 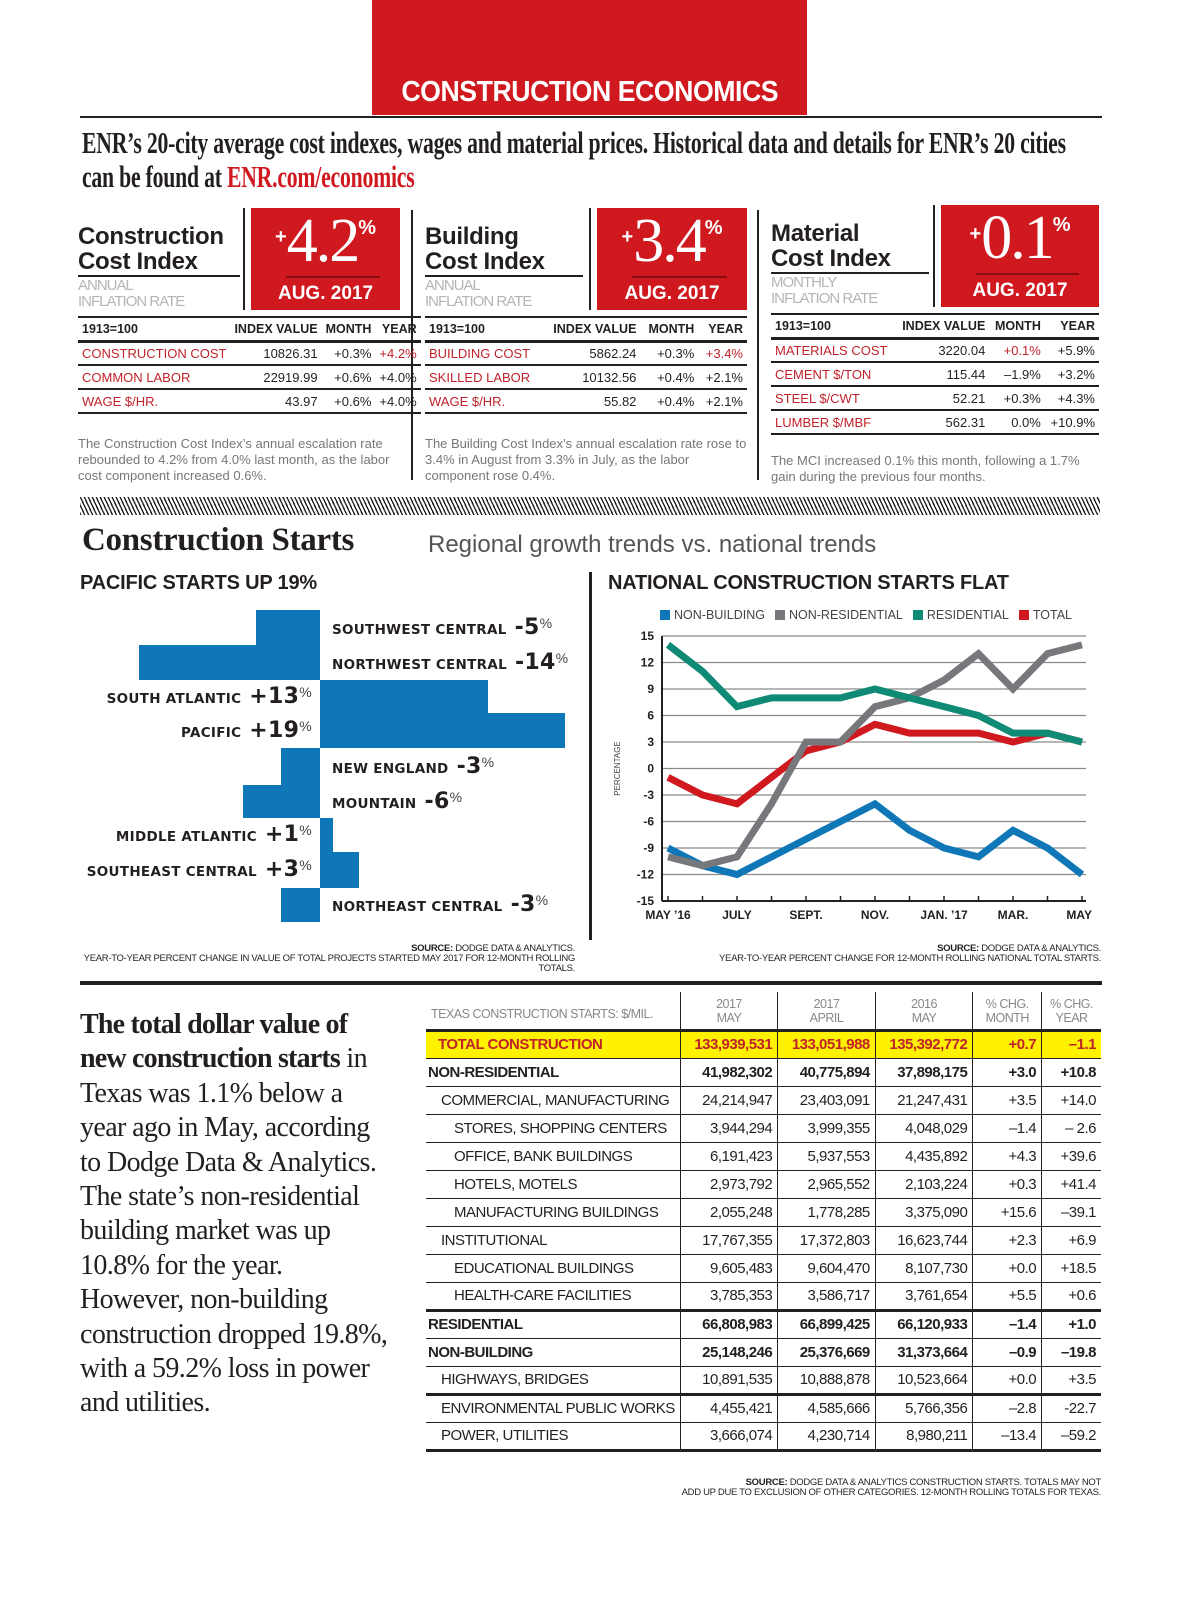 I want to click on cell: –2.8, so click(x=1007, y=1408).